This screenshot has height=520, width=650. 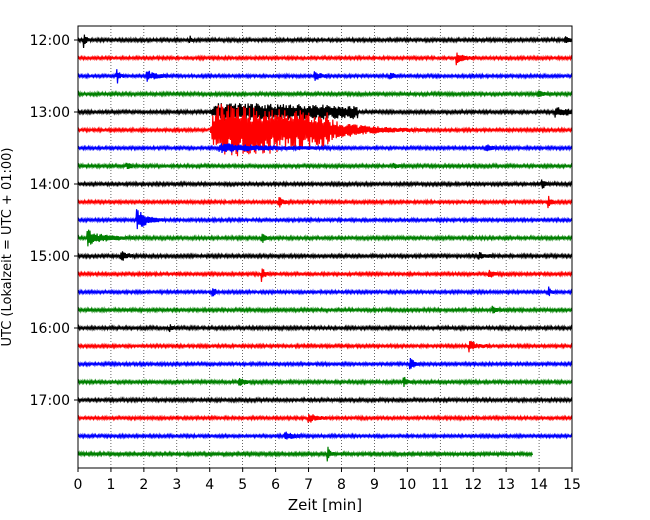 What do you see at coordinates (176, 485) in the screenshot?
I see `x-tick-label: 3` at bounding box center [176, 485].